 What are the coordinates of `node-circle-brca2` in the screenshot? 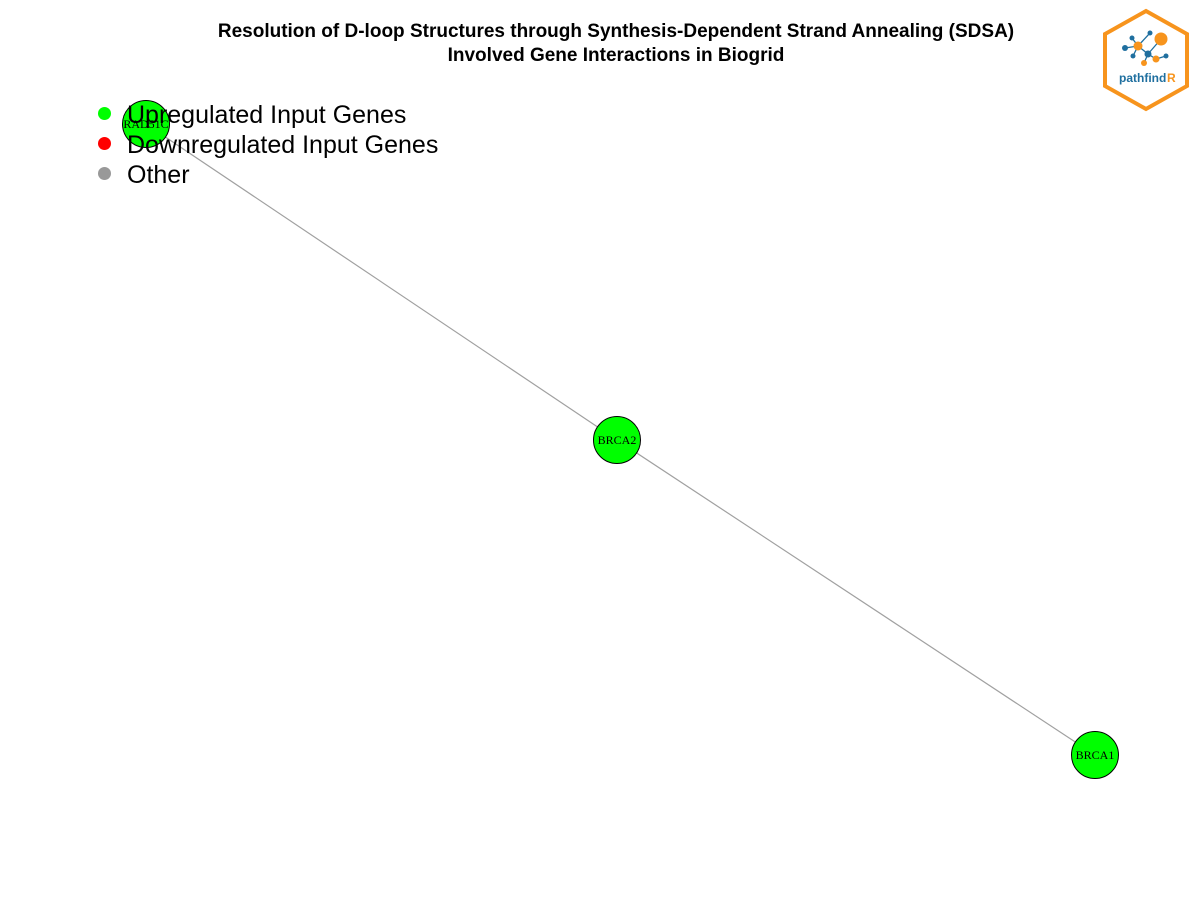 It's located at (617, 440).